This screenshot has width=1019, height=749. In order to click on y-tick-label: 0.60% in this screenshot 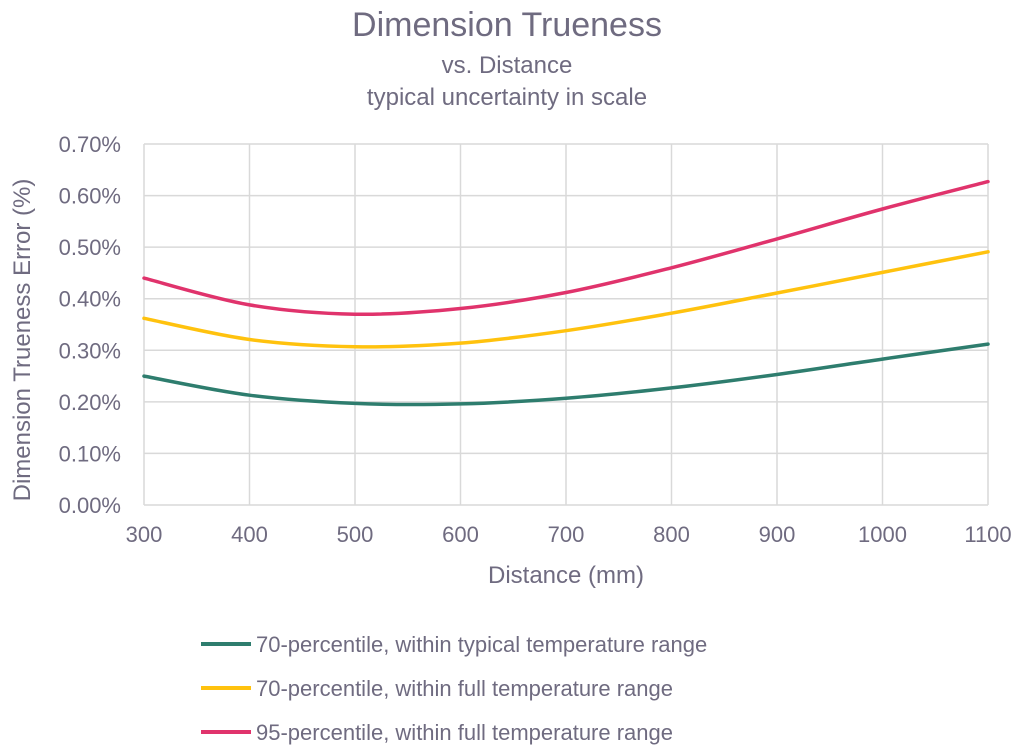, I will do `click(90, 196)`.